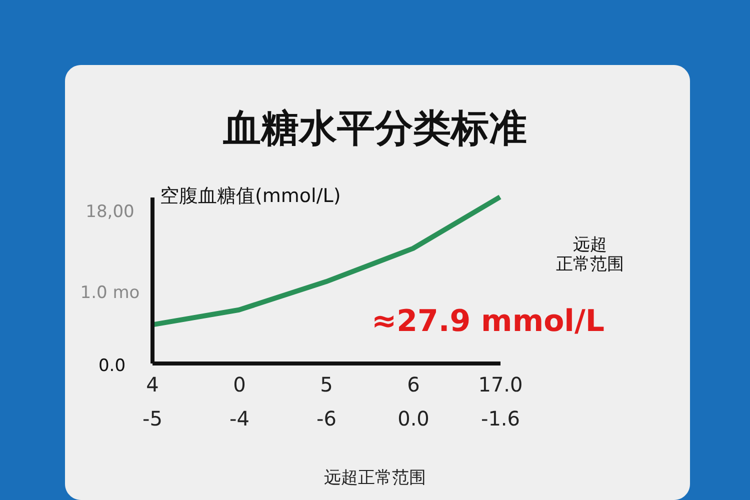  I want to click on x-tick-label: 5 -6, so click(326, 401).